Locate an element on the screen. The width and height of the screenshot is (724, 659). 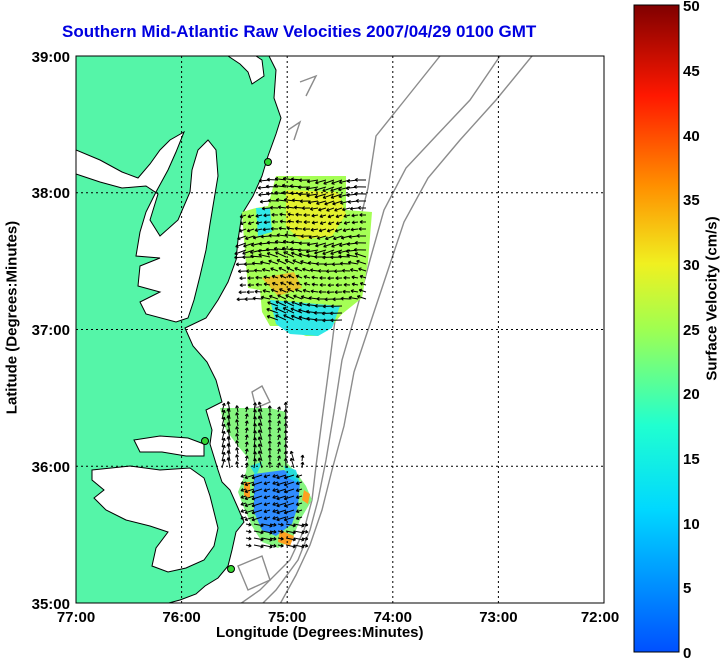
albemarle-sound is located at coordinates (169, 446).